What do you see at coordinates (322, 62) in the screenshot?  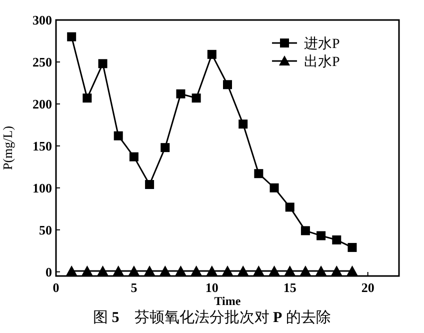 I see `legend-label: 出水P` at bounding box center [322, 62].